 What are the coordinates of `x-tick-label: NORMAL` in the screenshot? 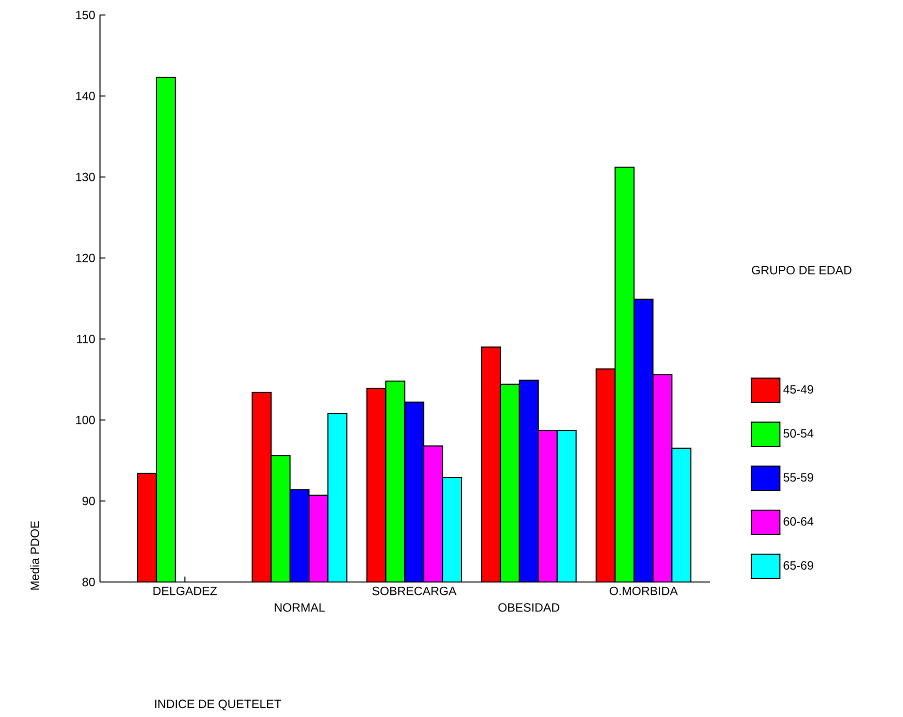 It's located at (299, 607).